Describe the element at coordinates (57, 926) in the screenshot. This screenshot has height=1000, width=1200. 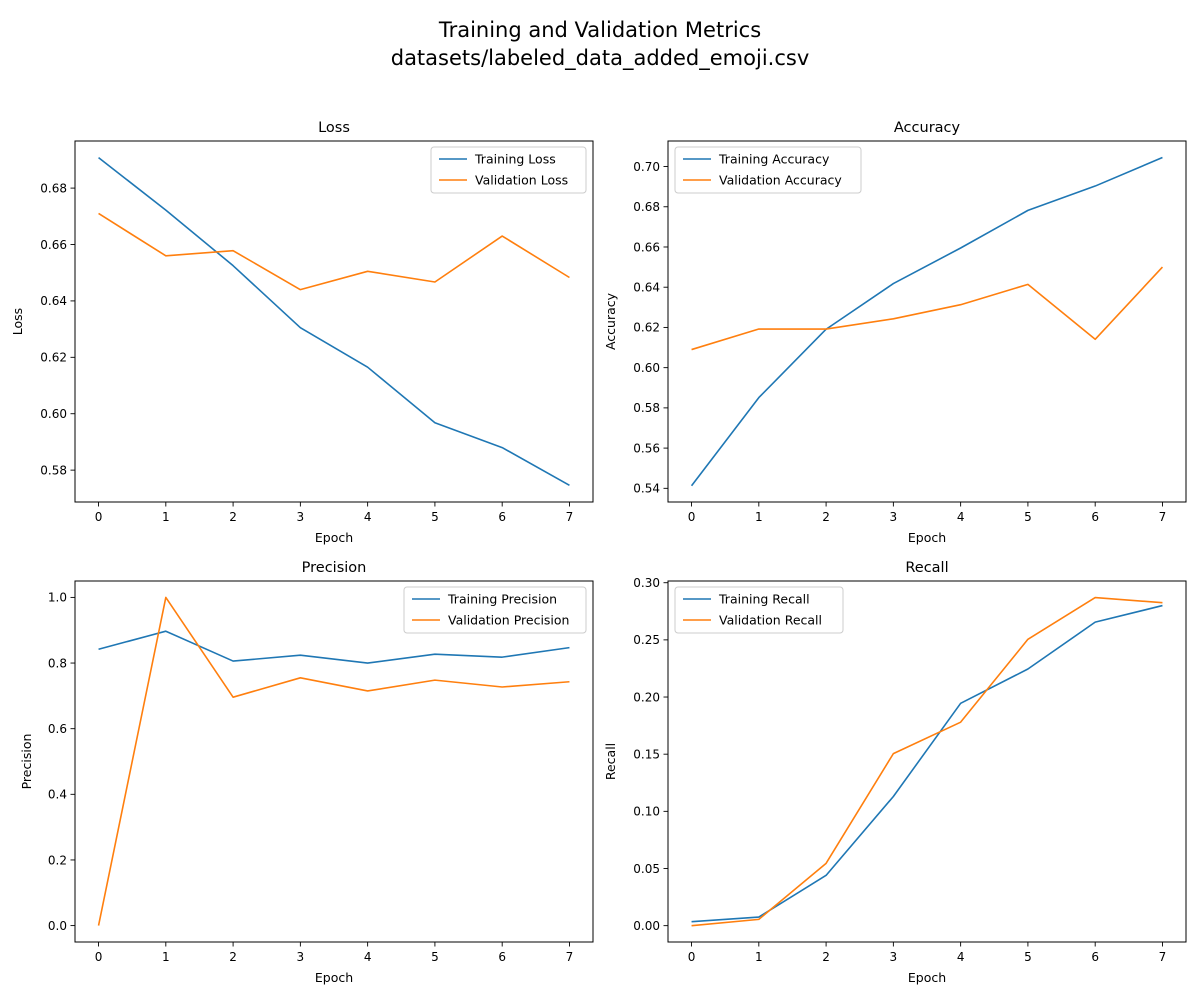
I see `y-tick-label: 0.0` at that location.